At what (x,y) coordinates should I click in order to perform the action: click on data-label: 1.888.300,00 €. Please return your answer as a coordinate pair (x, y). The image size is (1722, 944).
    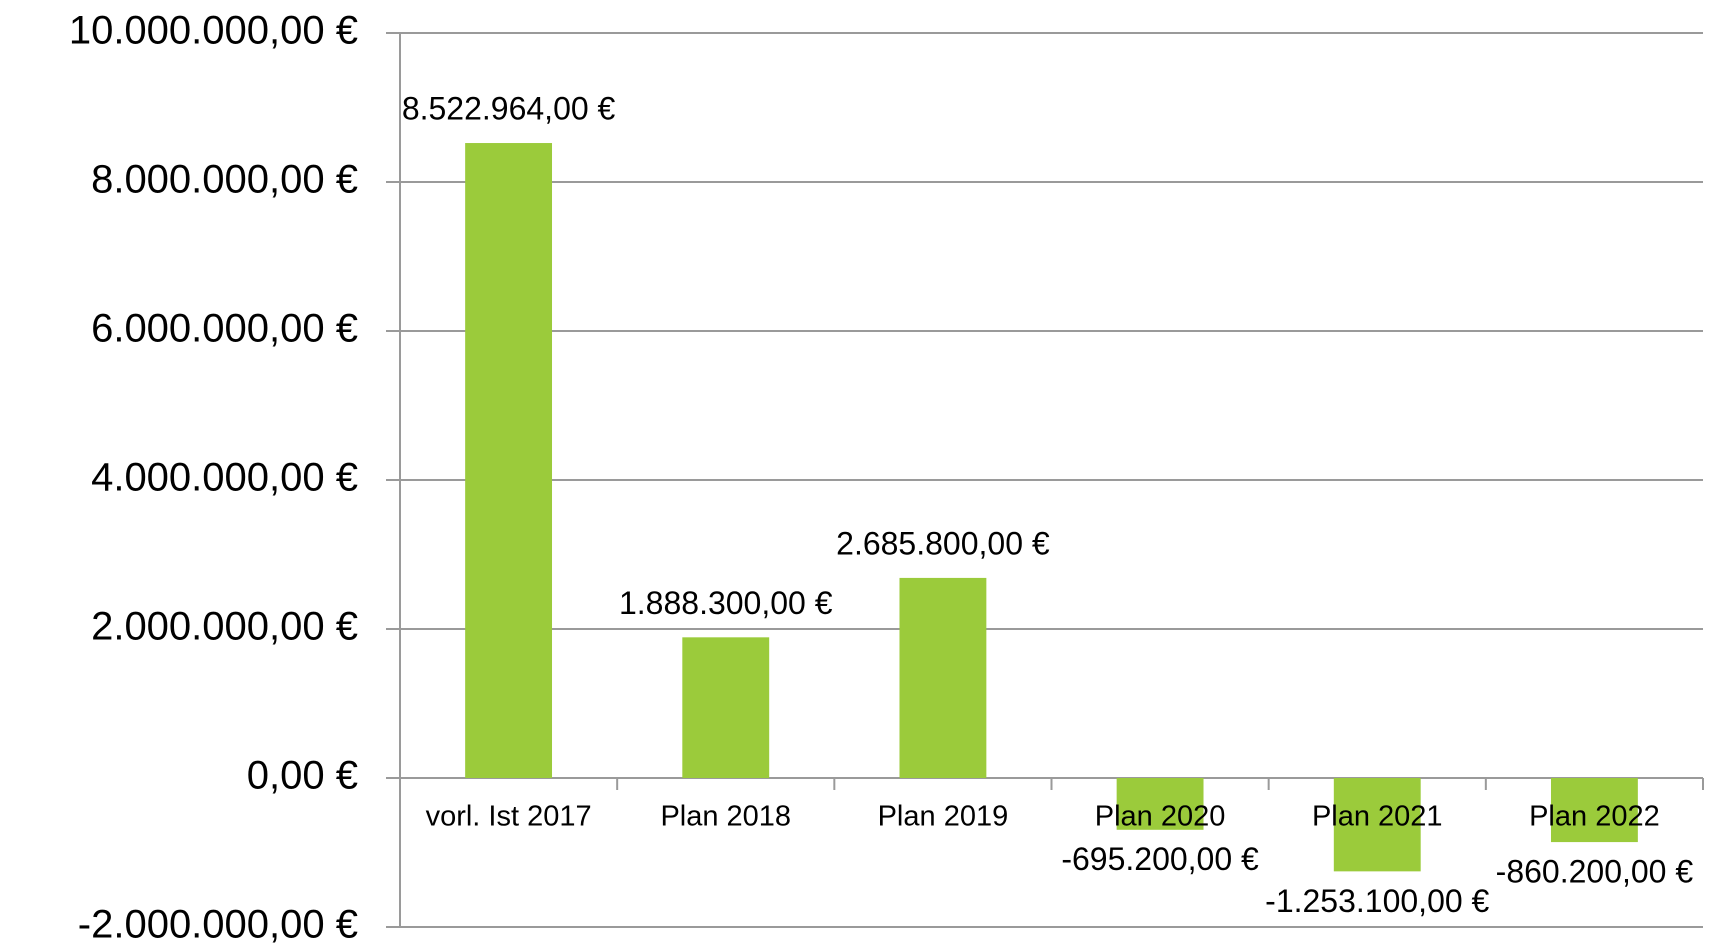
    Looking at the image, I should click on (726, 603).